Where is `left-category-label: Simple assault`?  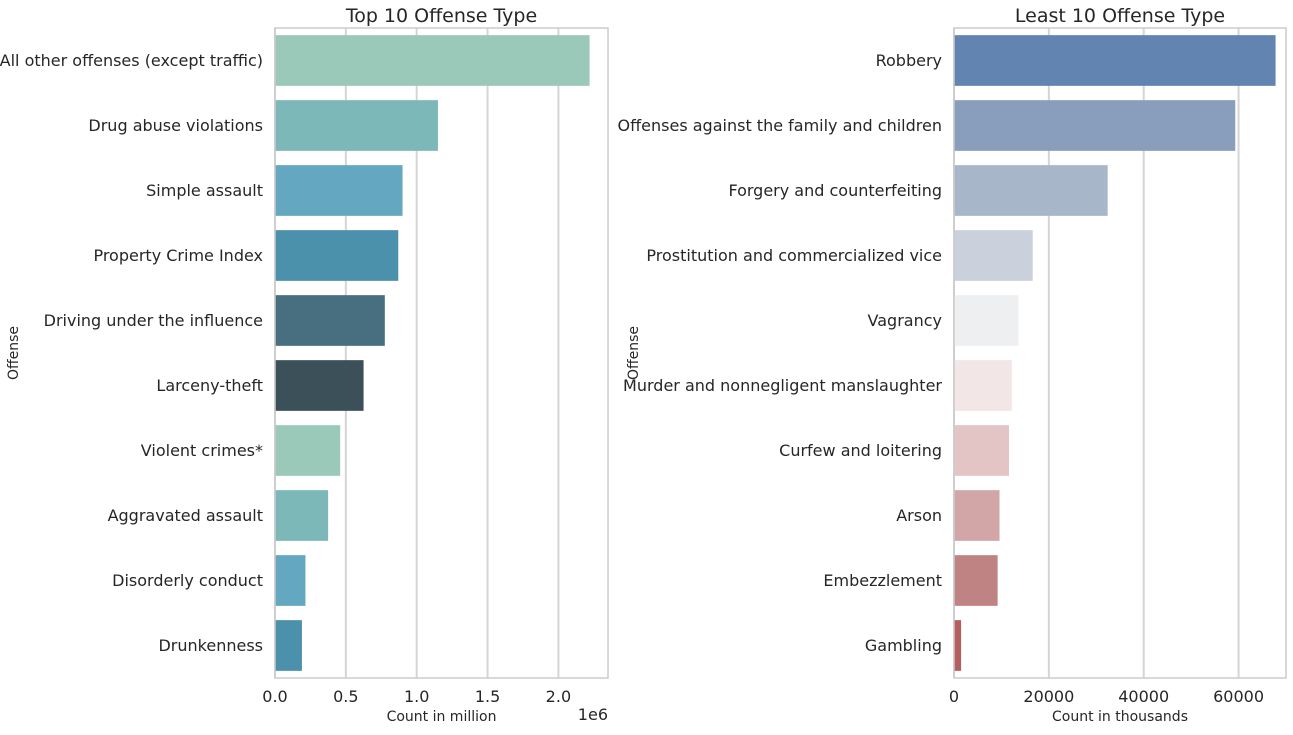 left-category-label: Simple assault is located at coordinates (204, 190).